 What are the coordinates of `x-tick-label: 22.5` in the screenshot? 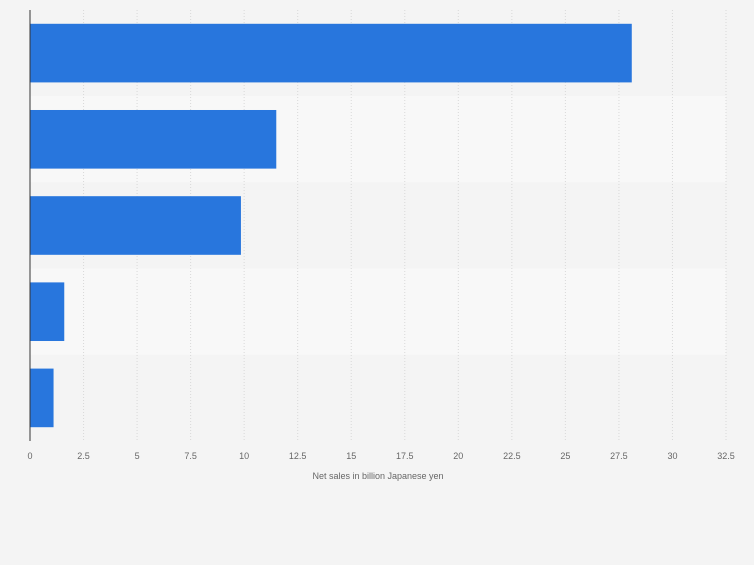 It's located at (512, 456).